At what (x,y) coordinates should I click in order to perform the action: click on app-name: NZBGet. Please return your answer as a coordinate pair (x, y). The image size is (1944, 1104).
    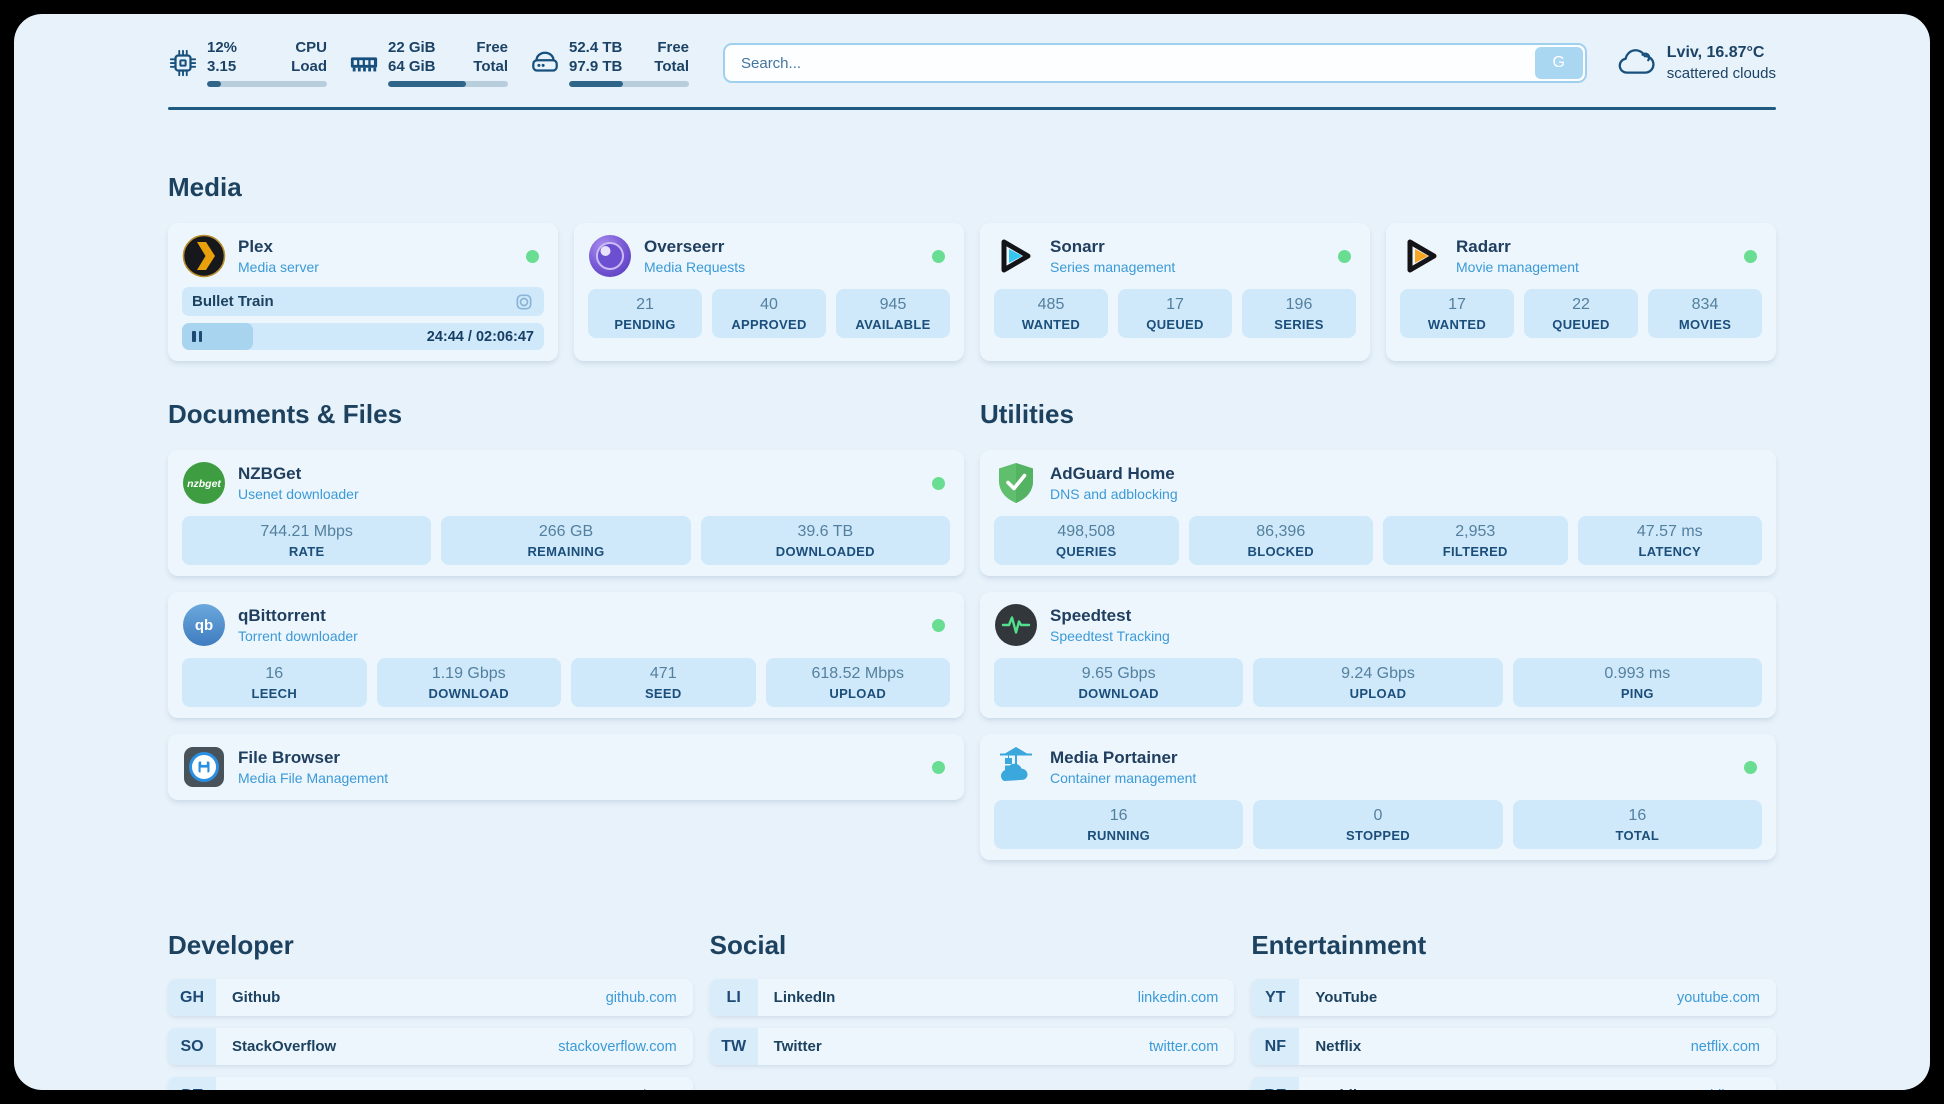
    Looking at the image, I should click on (270, 474).